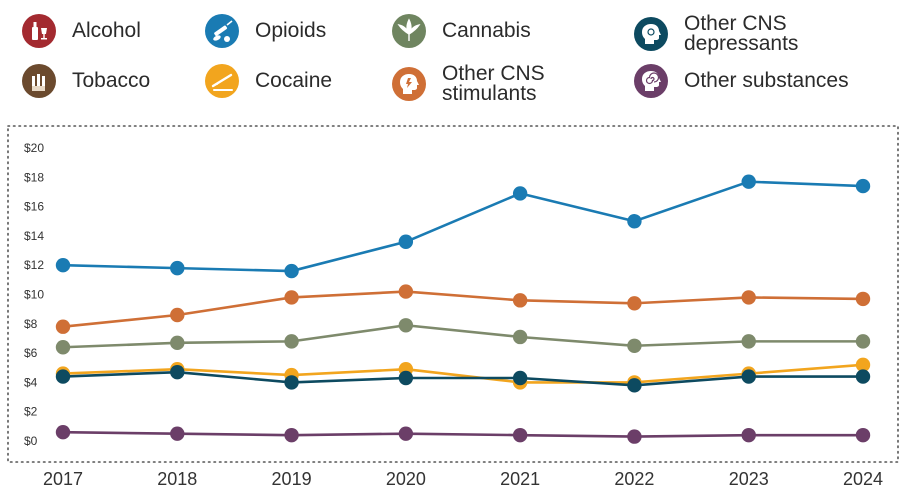 The width and height of the screenshot is (909, 490). What do you see at coordinates (39, 31) in the screenshot?
I see `alcohol-bottle-glass-icon` at bounding box center [39, 31].